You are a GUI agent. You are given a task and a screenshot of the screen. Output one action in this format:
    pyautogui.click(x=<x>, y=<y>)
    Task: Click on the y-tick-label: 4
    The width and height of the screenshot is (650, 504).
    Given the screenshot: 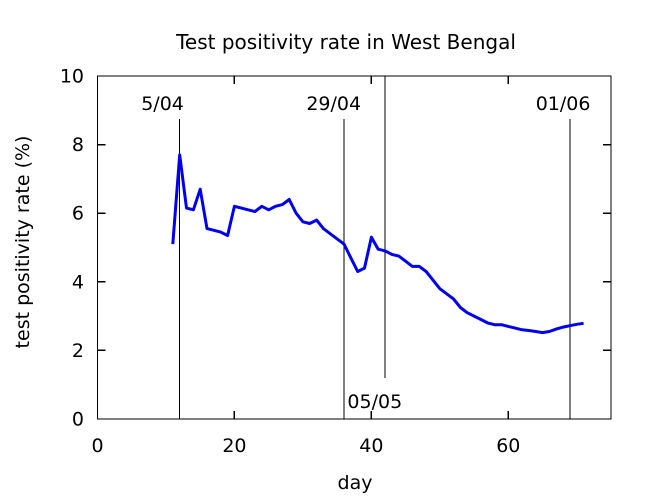 What is the action you would take?
    pyautogui.click(x=78, y=282)
    